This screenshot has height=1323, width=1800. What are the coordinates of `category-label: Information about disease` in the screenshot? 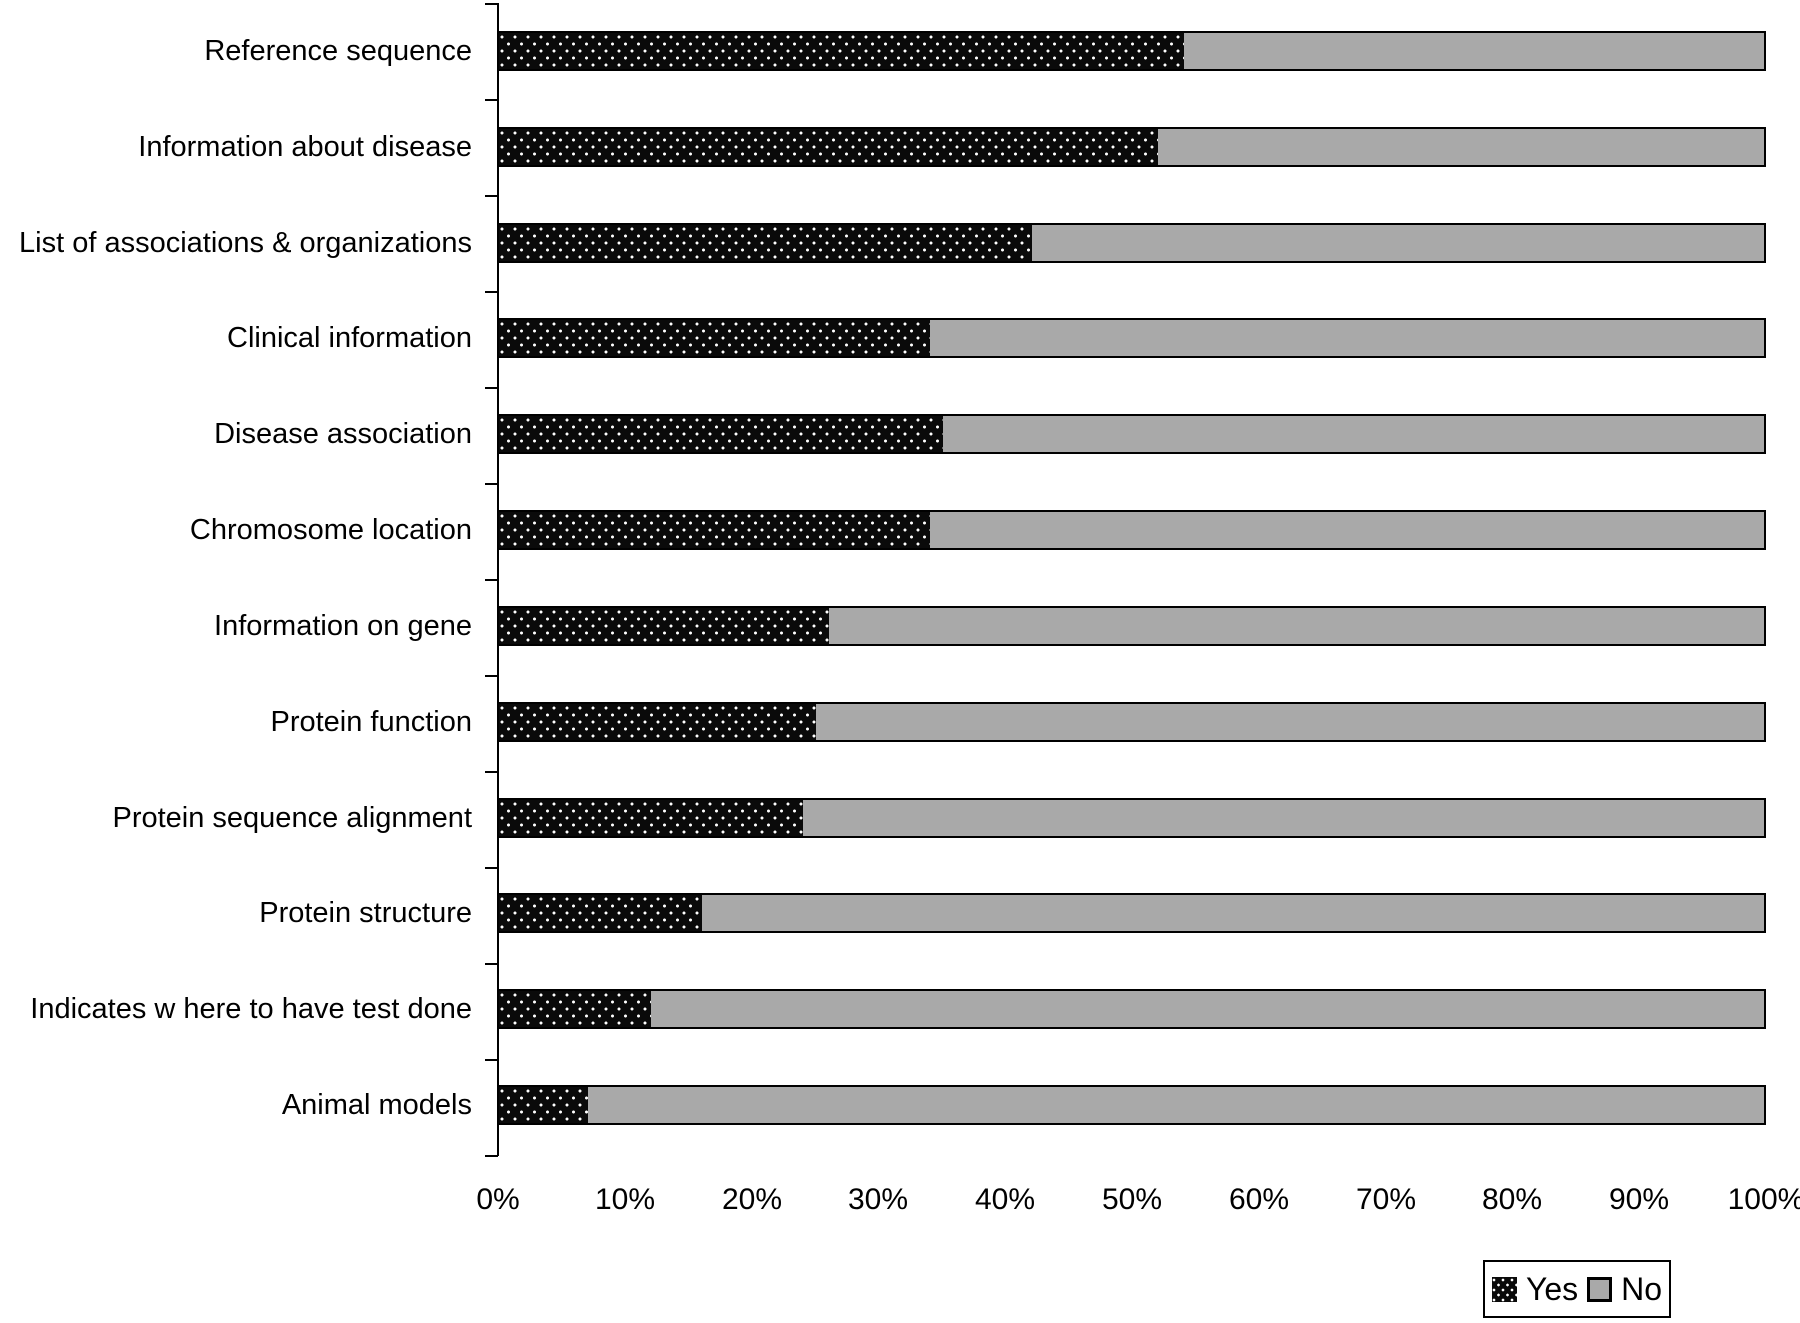 It's located at (305, 147).